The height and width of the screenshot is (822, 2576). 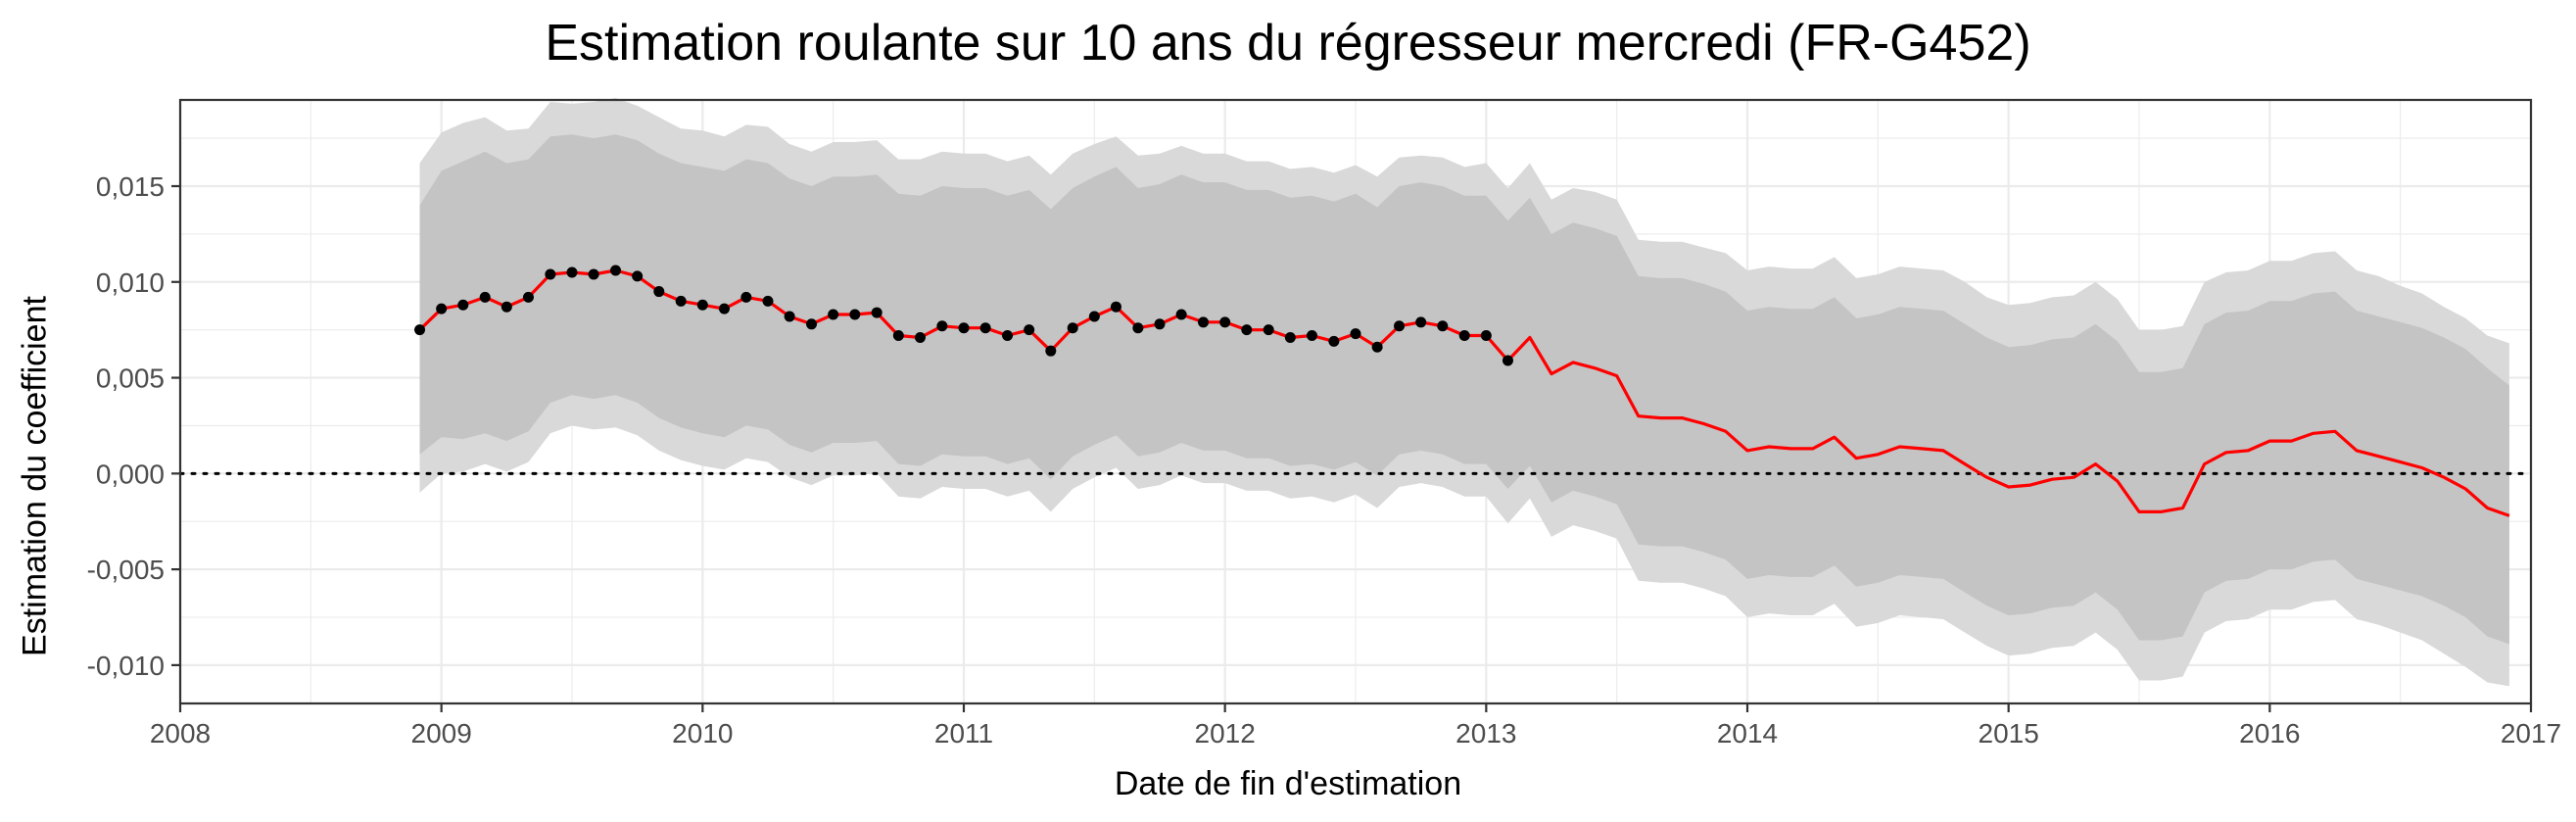 I want to click on x-tick-label: 2014, so click(x=1748, y=733).